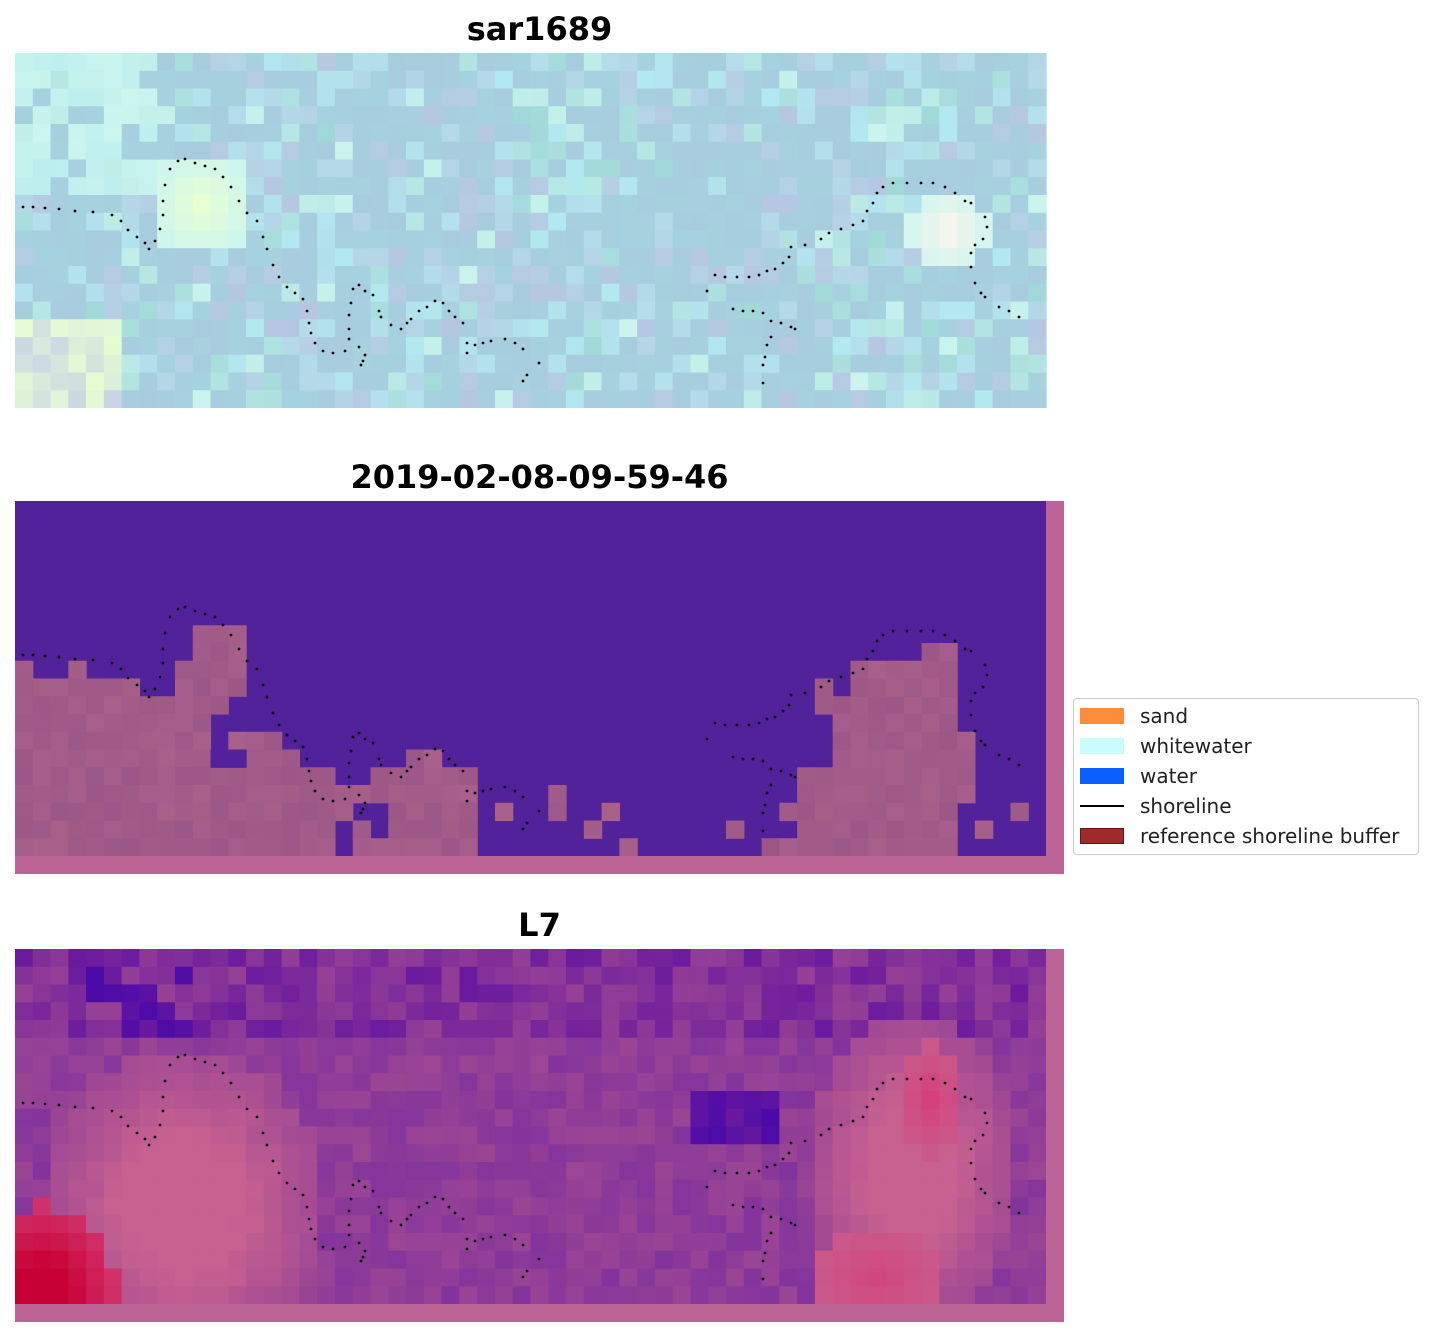  Describe the element at coordinates (237, 758) in the screenshot. I see `water-class-cell` at that location.